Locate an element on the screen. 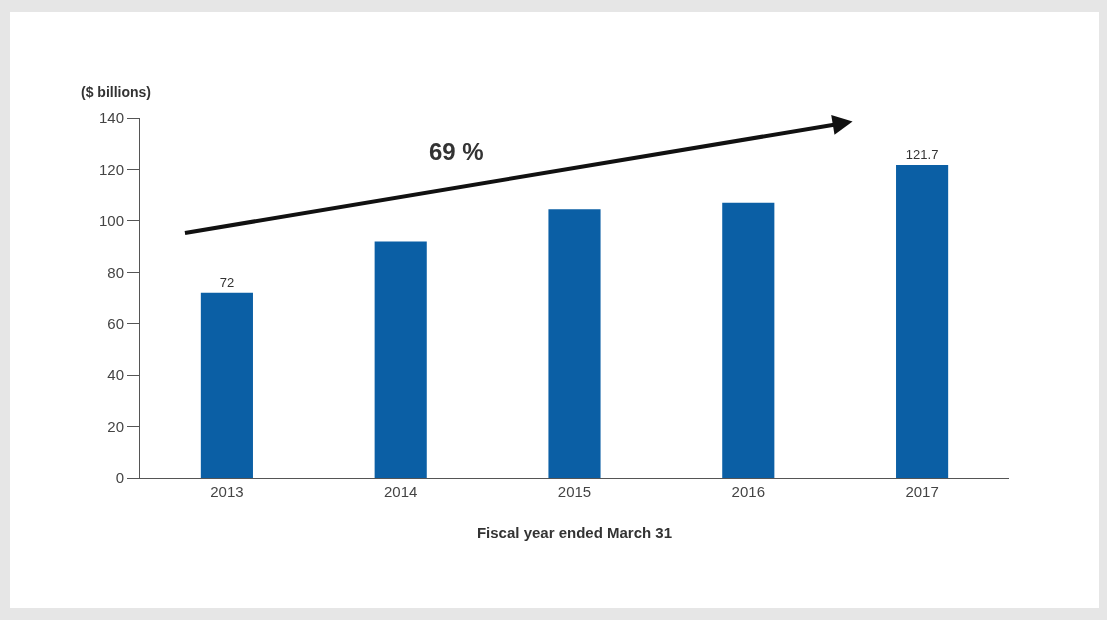  y-tick-label: 140 is located at coordinates (111, 118).